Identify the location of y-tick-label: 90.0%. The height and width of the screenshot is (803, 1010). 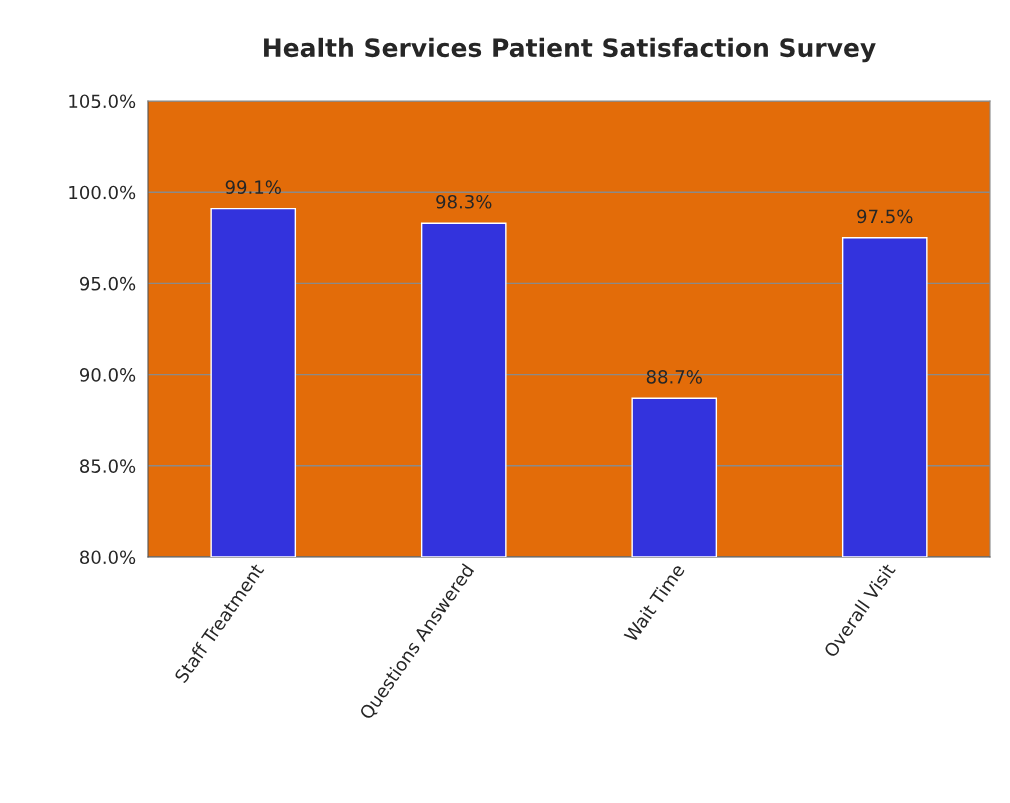
(107, 375).